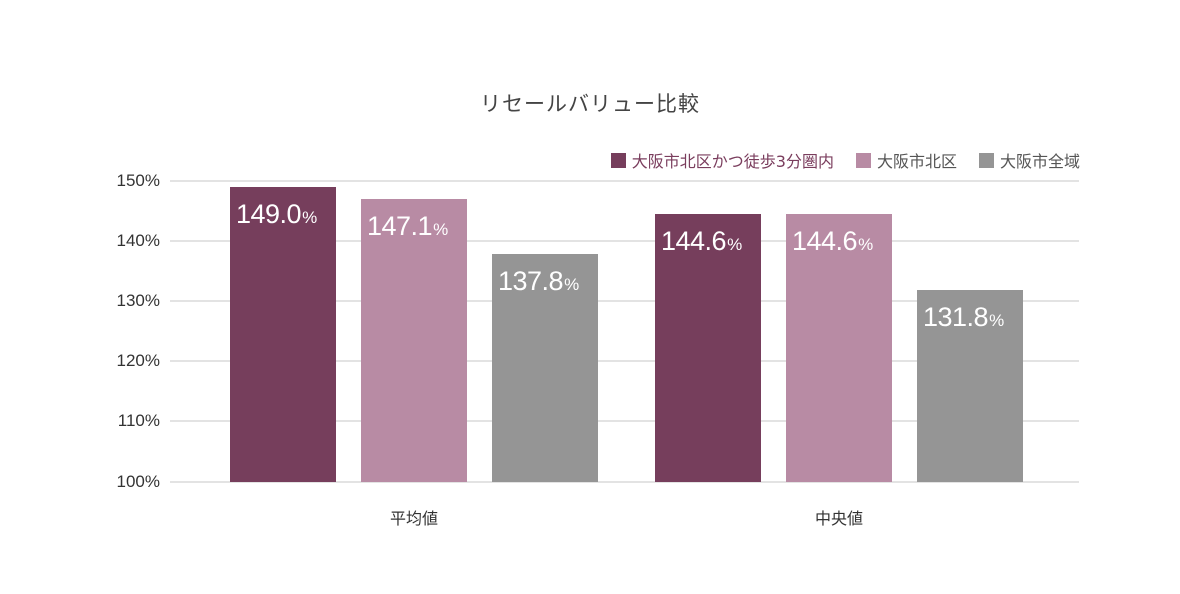  I want to click on bar-average-osaka-all: 137.8%, so click(545, 368).